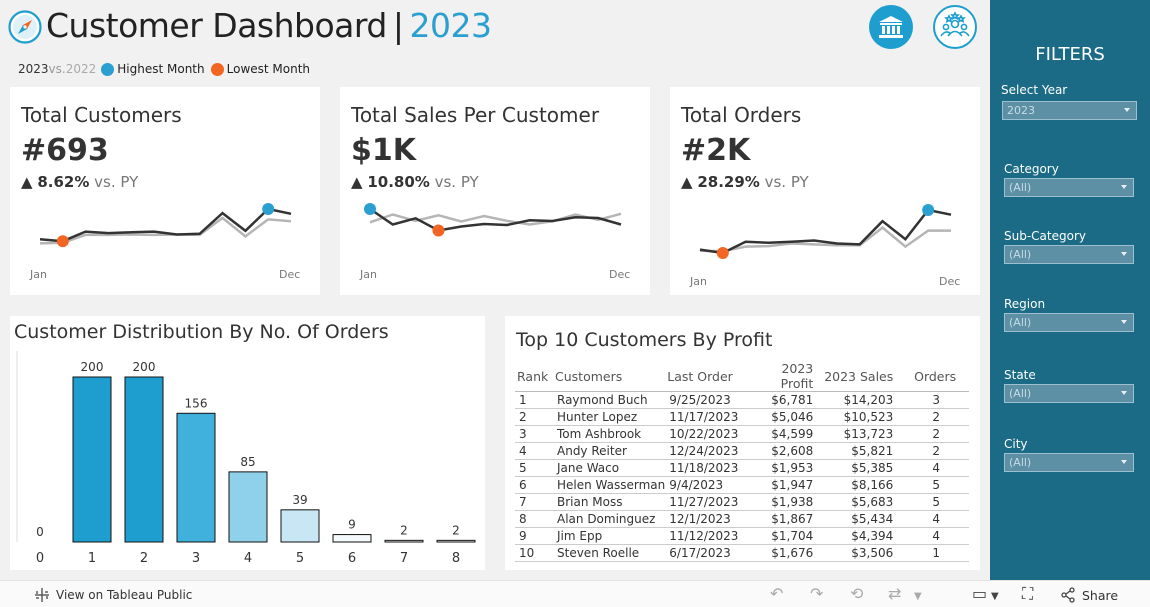 The width and height of the screenshot is (1150, 607). I want to click on x-tick-label: 8, so click(456, 558).